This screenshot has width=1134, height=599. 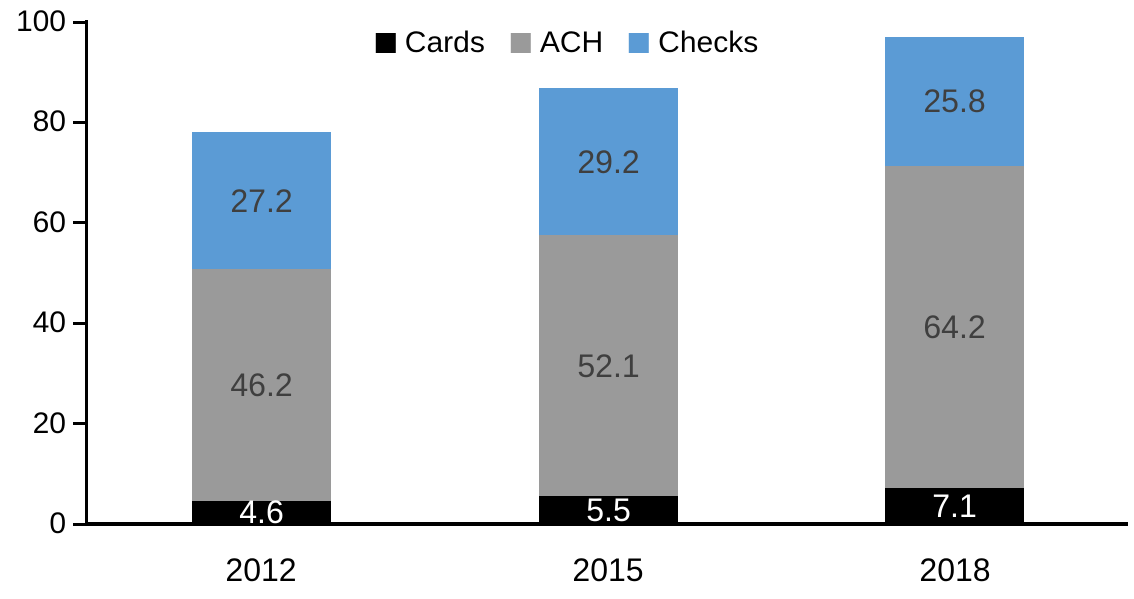 I want to click on bar-segment-checks-2015, so click(x=608, y=161).